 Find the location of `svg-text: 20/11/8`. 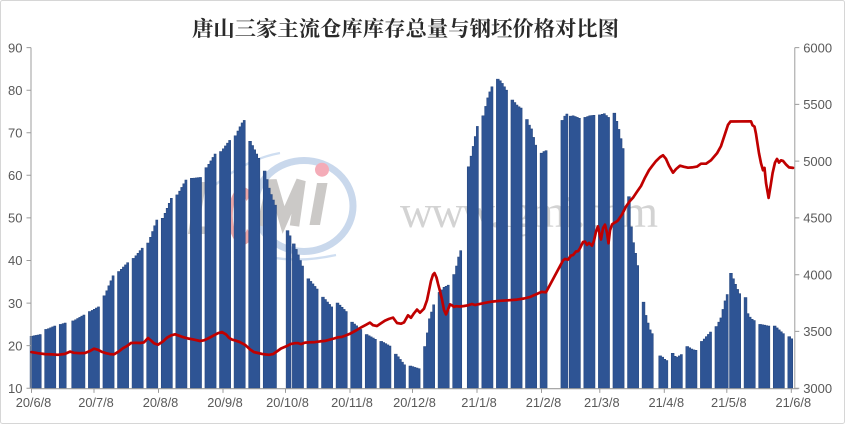

svg-text: 20/11/8 is located at coordinates (352, 402).